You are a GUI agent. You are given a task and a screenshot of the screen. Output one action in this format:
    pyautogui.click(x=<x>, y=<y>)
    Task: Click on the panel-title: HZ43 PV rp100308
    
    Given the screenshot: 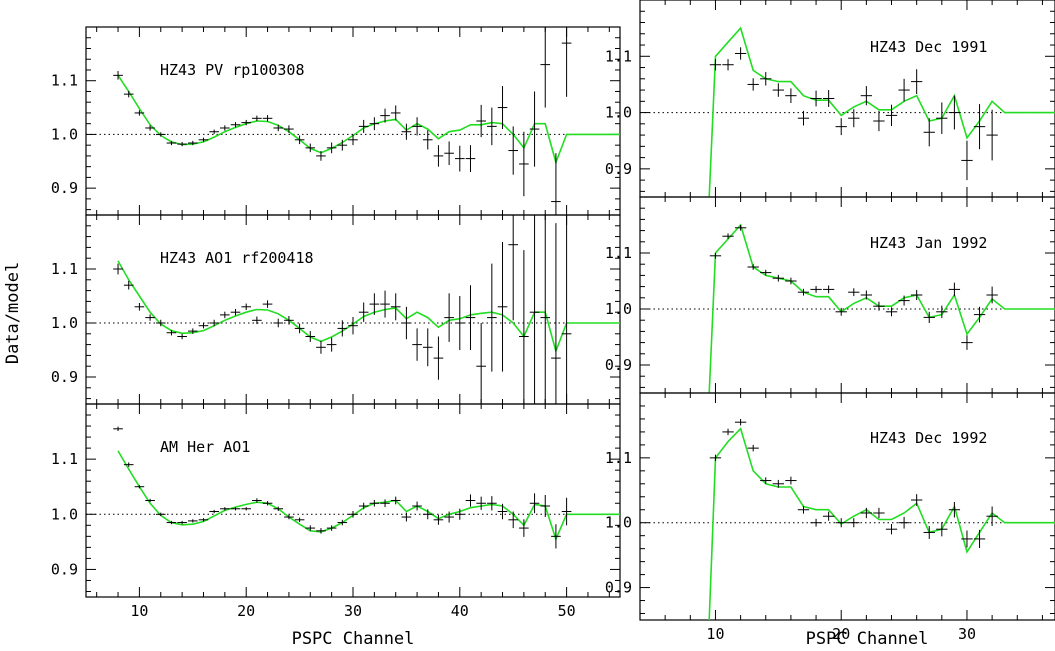 What is the action you would take?
    pyautogui.click(x=232, y=70)
    